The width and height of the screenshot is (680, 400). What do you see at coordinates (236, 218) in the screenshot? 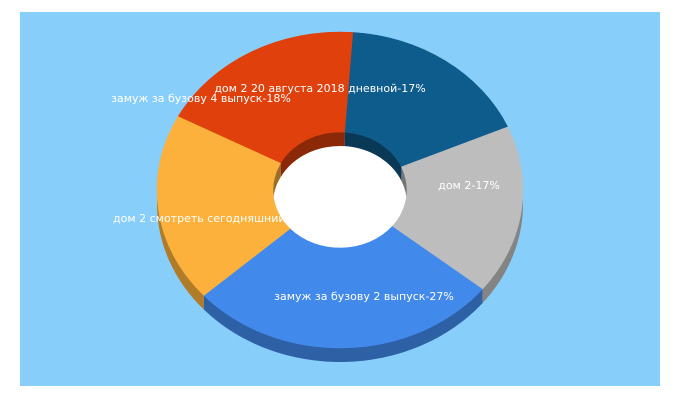
I see `slice-label-3: дом 2 смотреть сегодняшний выпуск-19%` at bounding box center [236, 218].